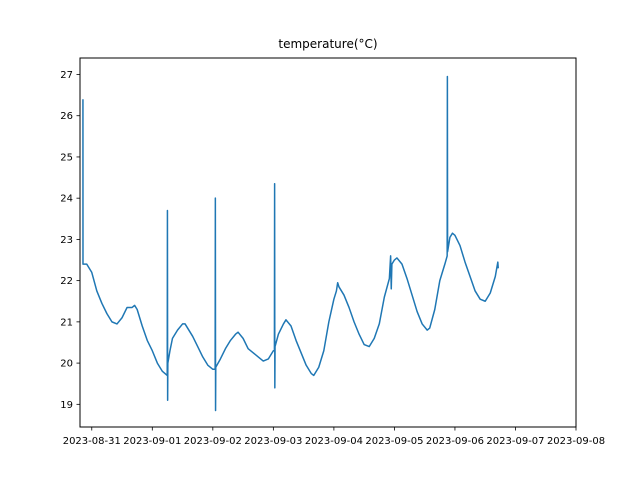 The image size is (640, 480). What do you see at coordinates (455, 441) in the screenshot?
I see `x-tick-label: 2023-09-06` at bounding box center [455, 441].